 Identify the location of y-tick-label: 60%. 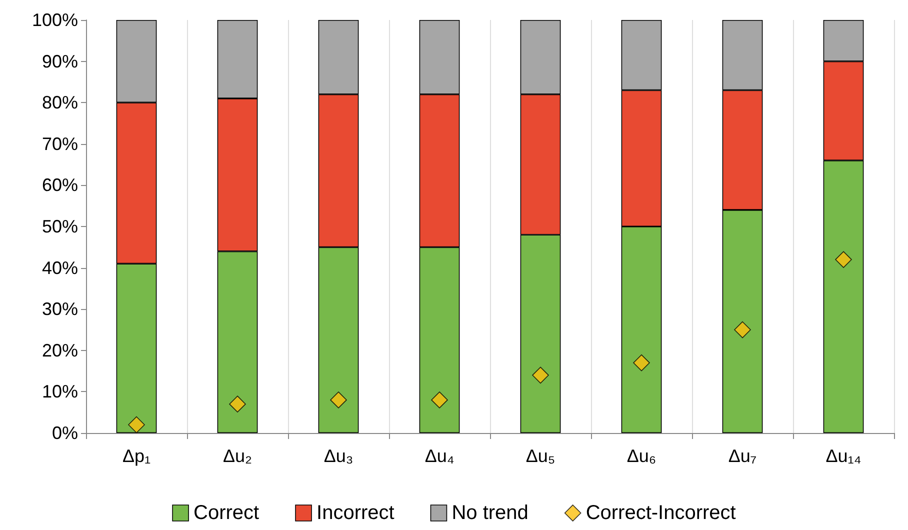
(60, 185).